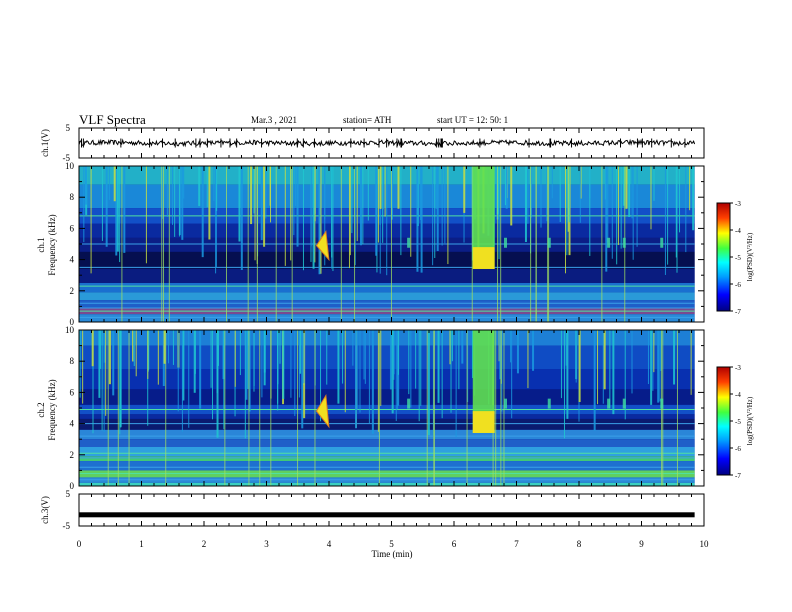  What do you see at coordinates (266, 544) in the screenshot?
I see `x-tick-label: 3` at bounding box center [266, 544].